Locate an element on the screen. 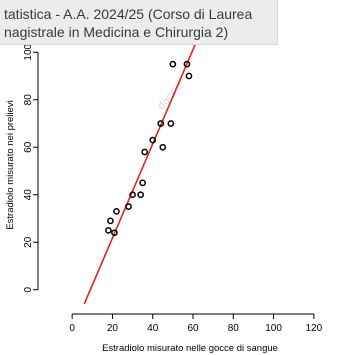 The image size is (348, 355). x-tick-label: 100 is located at coordinates (273, 328).